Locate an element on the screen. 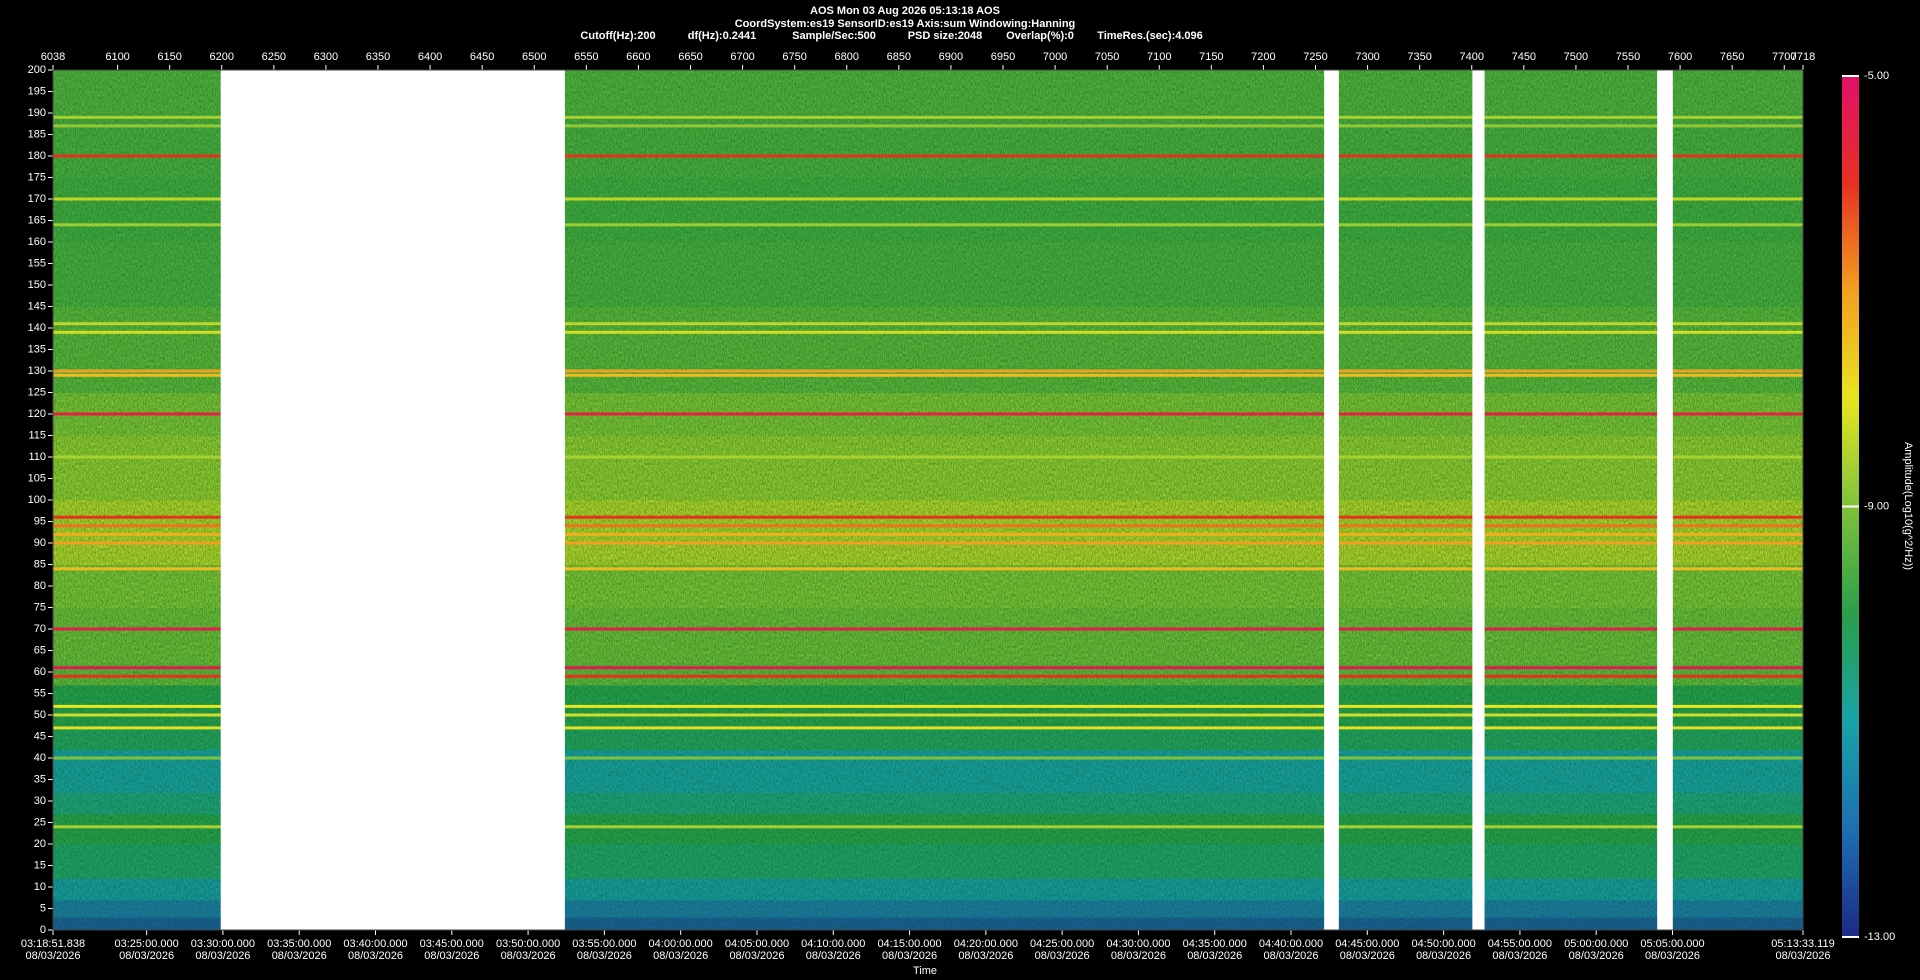 The height and width of the screenshot is (980, 1920). x2-tick-label: 04:35:00.000 is located at coordinates (1215, 944).